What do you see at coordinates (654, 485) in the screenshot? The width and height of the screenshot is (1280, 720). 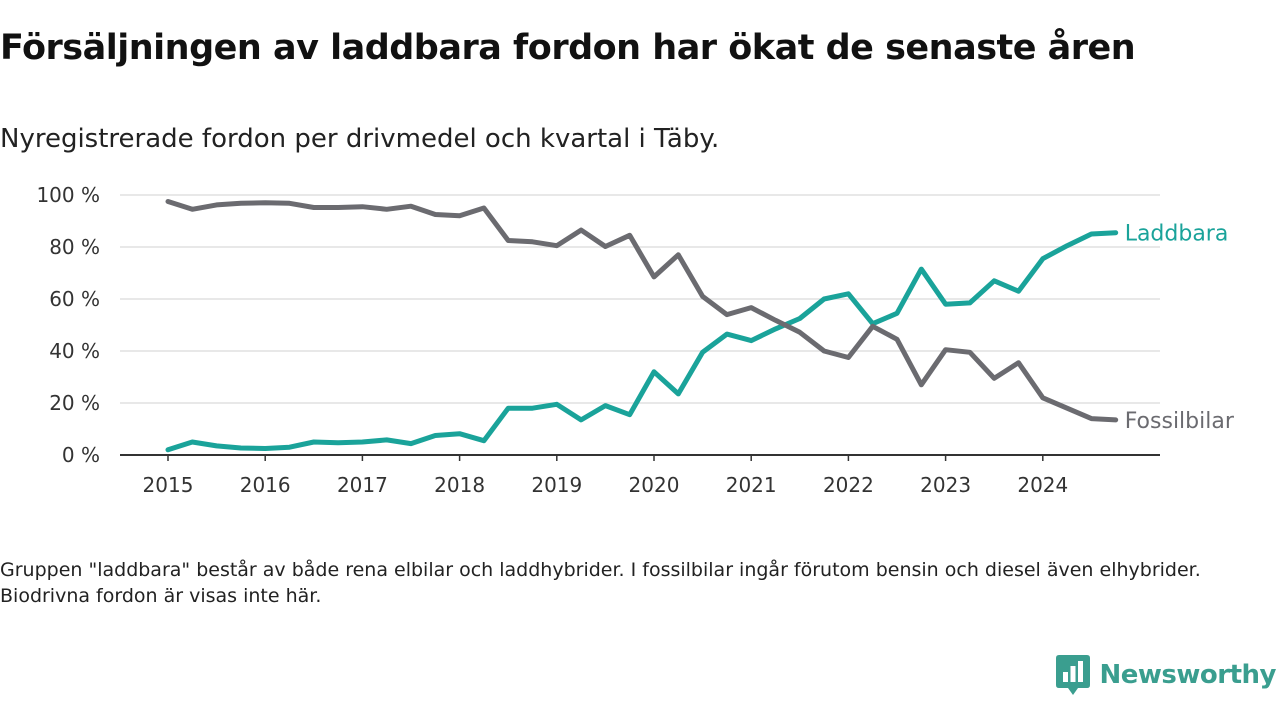 I see `x-tick-label: 2020` at bounding box center [654, 485].